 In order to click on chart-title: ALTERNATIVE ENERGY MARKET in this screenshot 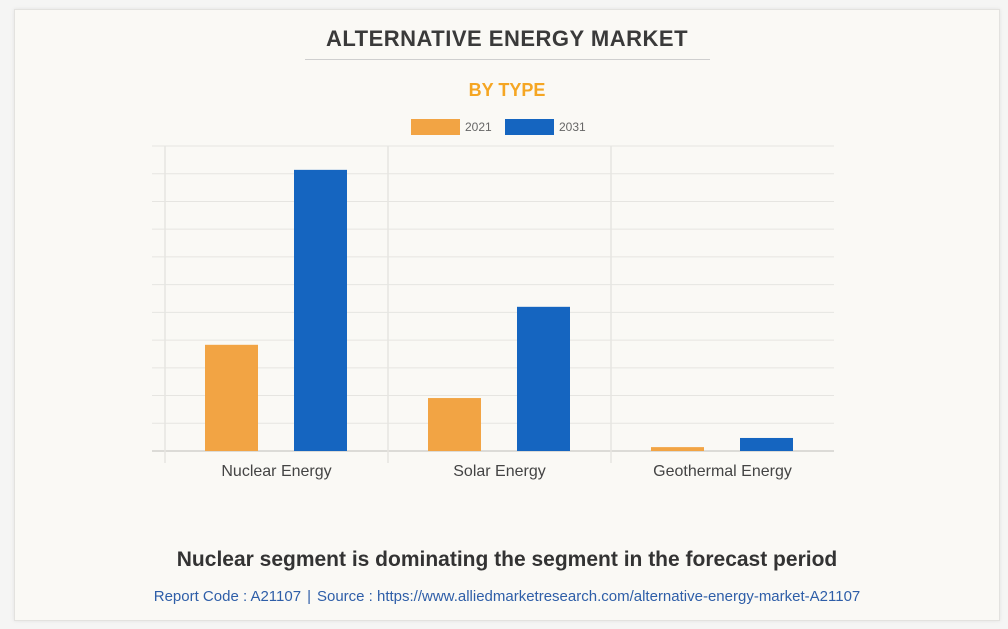, I will do `click(507, 38)`.